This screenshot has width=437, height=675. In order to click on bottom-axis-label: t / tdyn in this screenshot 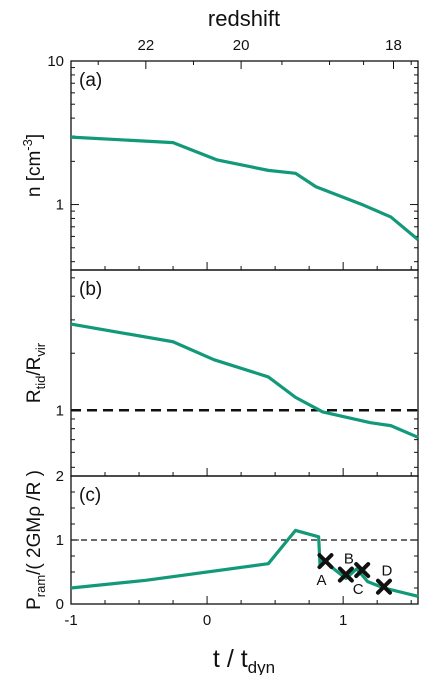, I will do `click(244, 660)`.